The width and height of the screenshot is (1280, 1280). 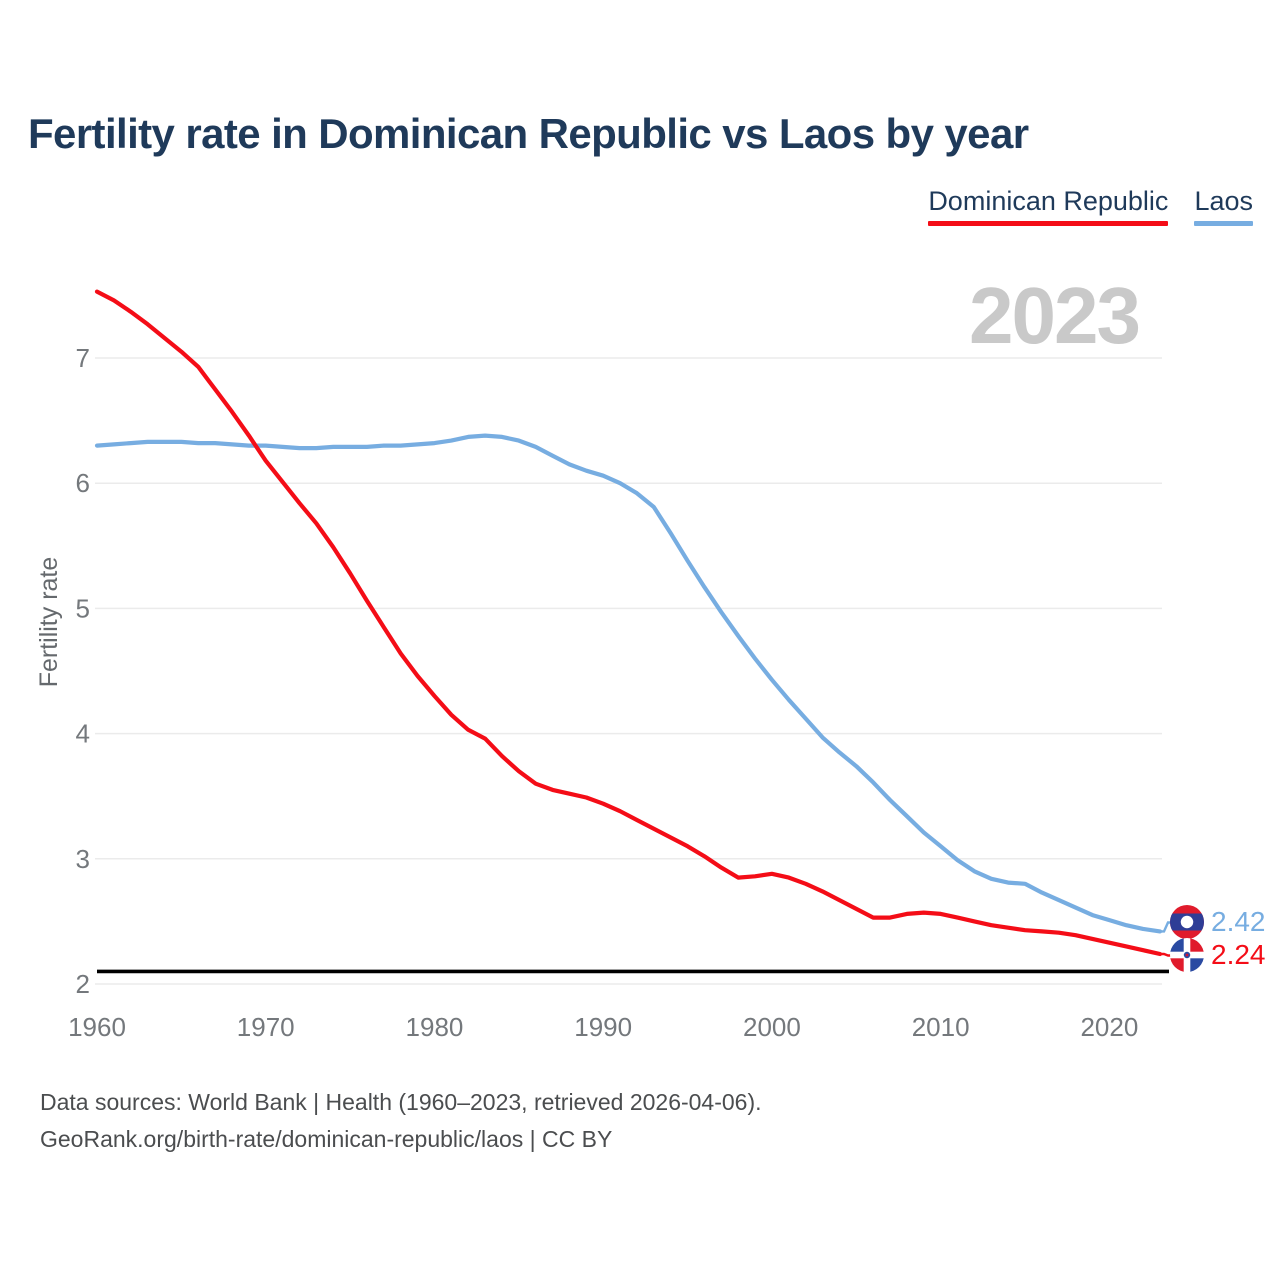 What do you see at coordinates (1187, 922) in the screenshot?
I see `laos-flag-icon` at bounding box center [1187, 922].